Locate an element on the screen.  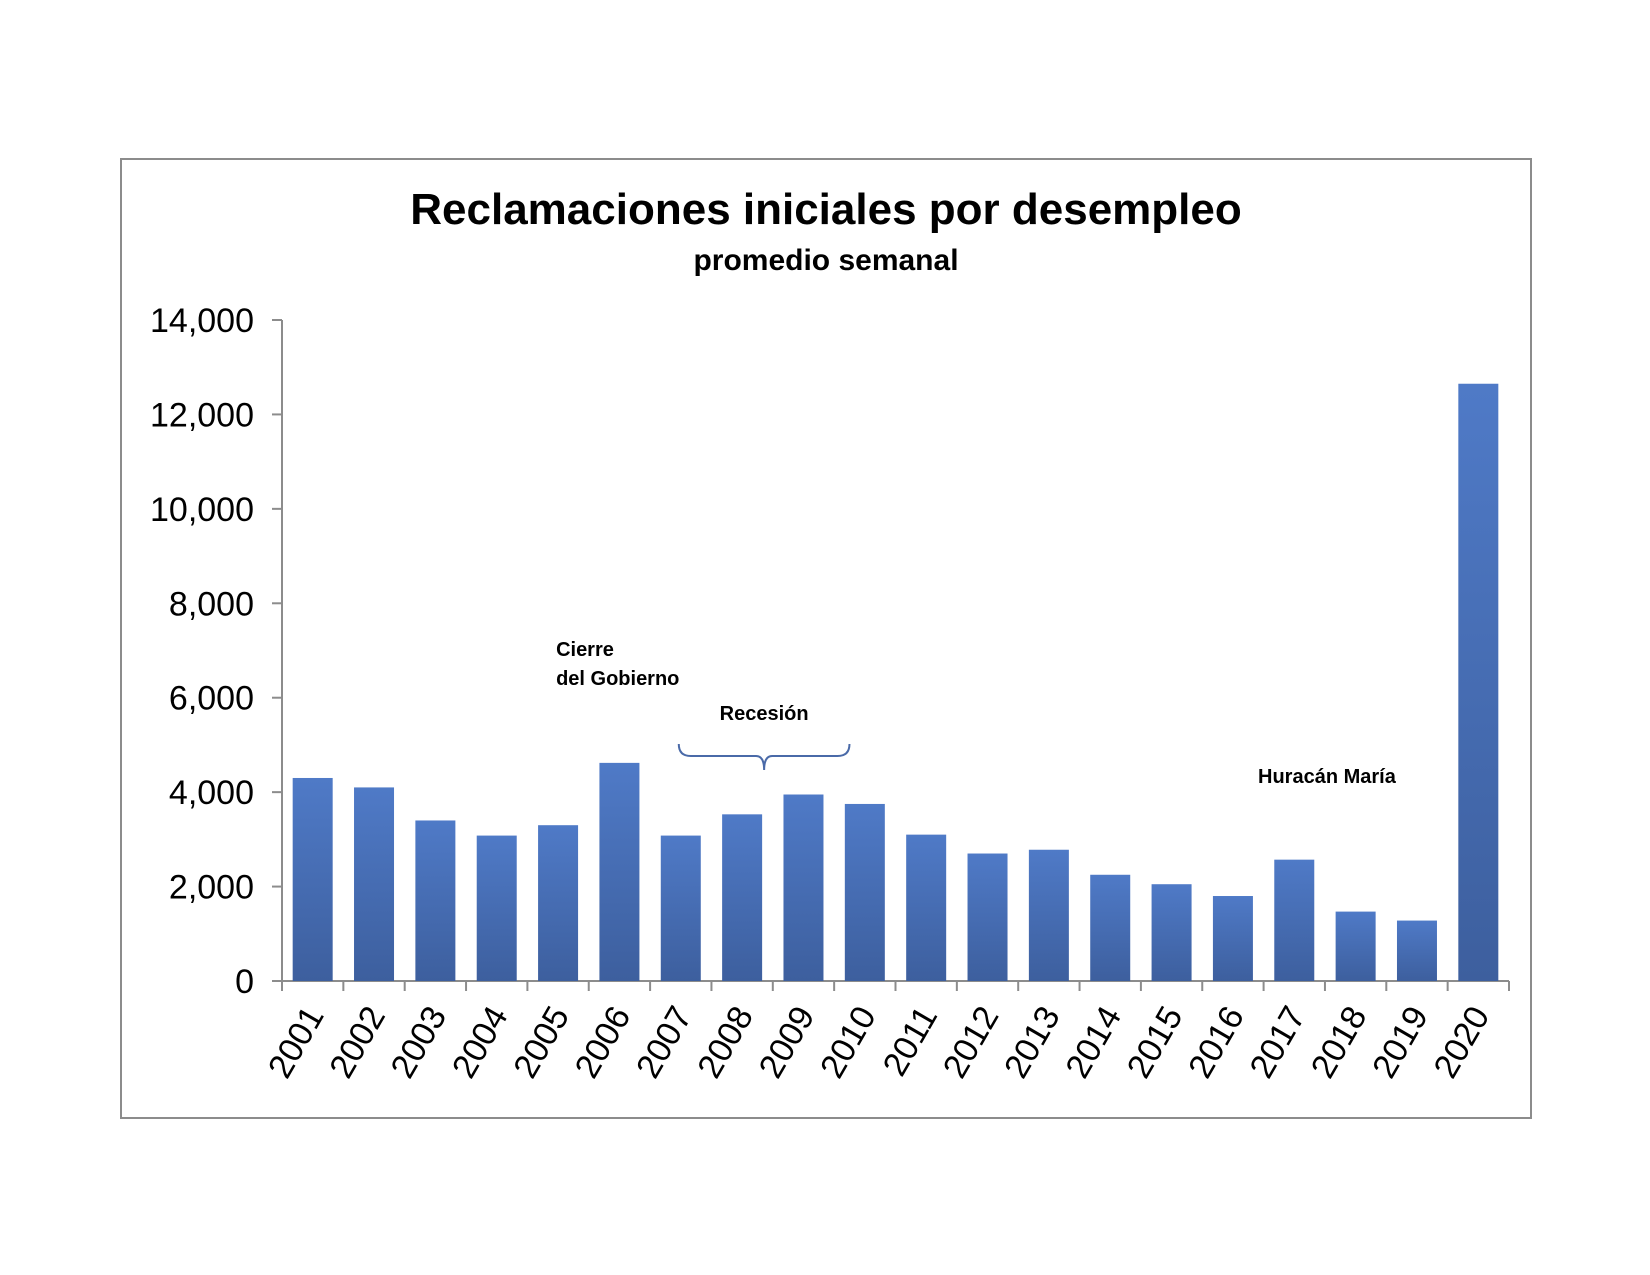
y-tick-label: 2,000 is located at coordinates (211, 888).